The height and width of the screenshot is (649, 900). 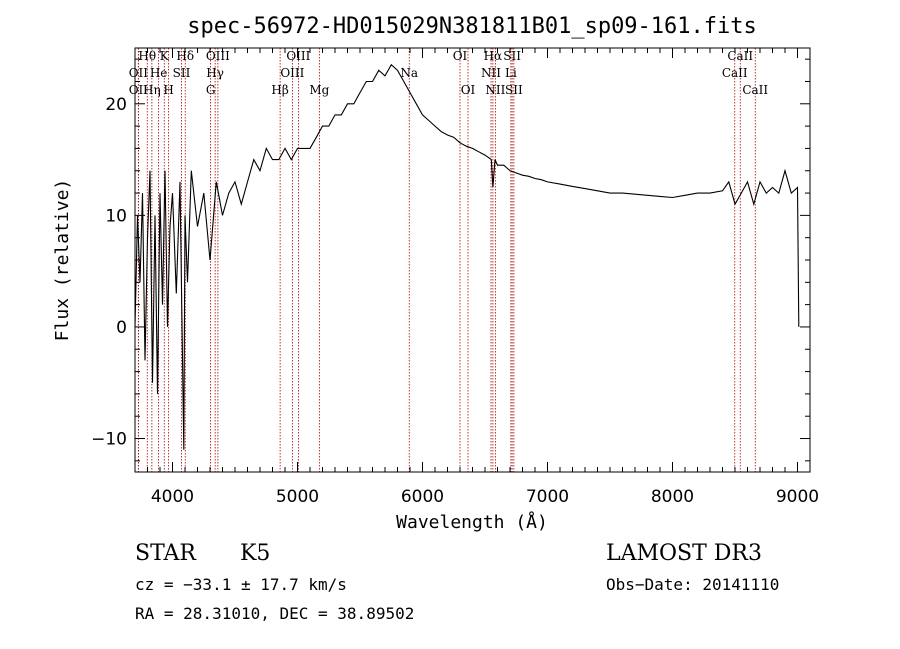 I want to click on x-tick-label: 6000, so click(x=422, y=497).